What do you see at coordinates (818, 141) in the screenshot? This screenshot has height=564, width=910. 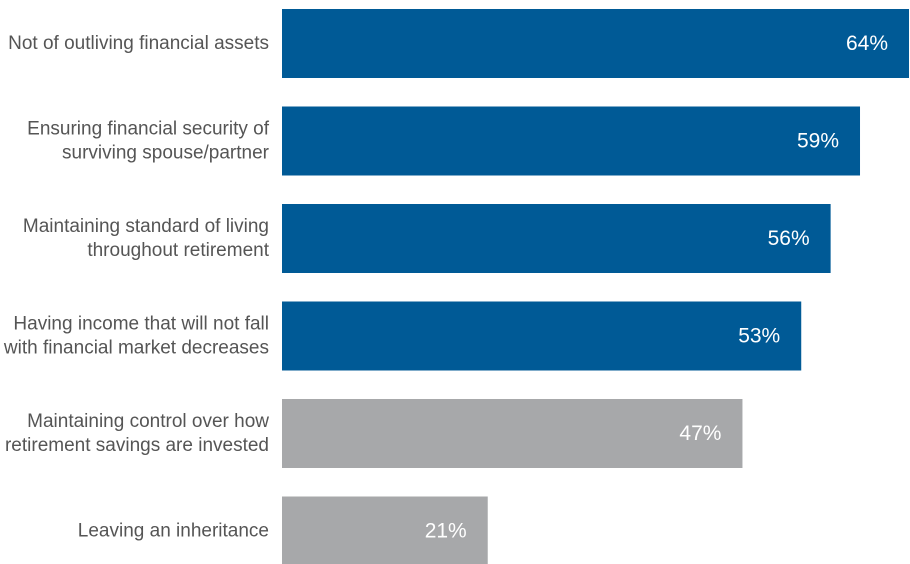 I see `bar-value-label: 59%` at bounding box center [818, 141].